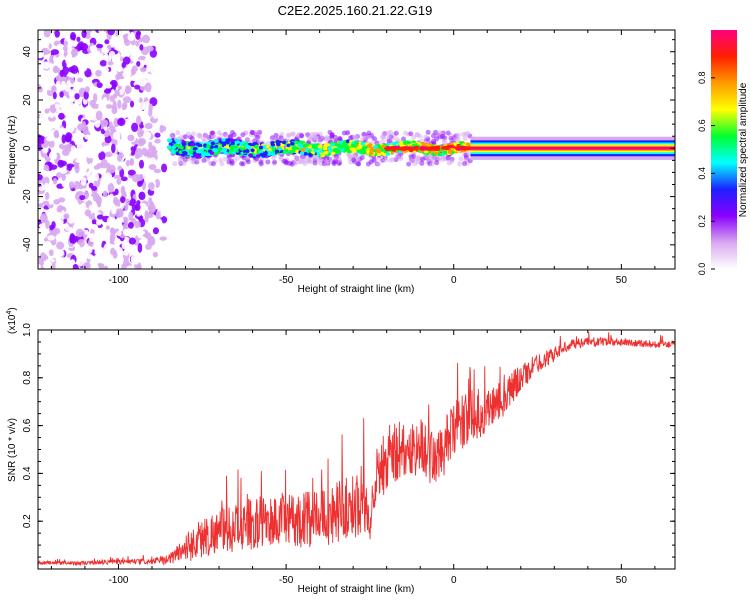  Describe the element at coordinates (702, 221) in the screenshot. I see `colorbar-tick-label: 0.2` at that location.